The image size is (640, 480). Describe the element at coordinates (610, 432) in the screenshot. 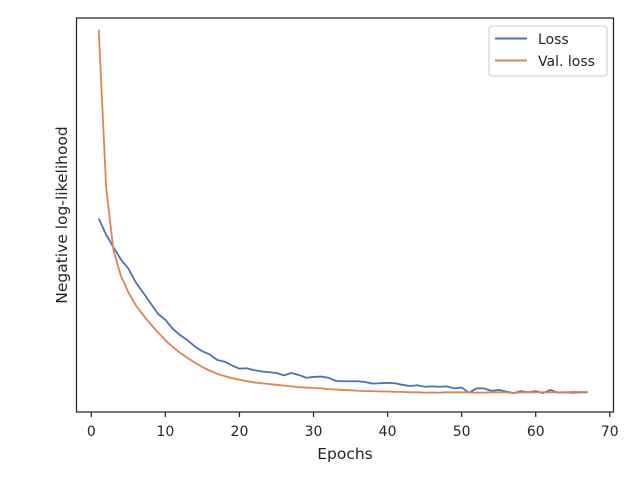

I see `x-tick-label: 70` at that location.